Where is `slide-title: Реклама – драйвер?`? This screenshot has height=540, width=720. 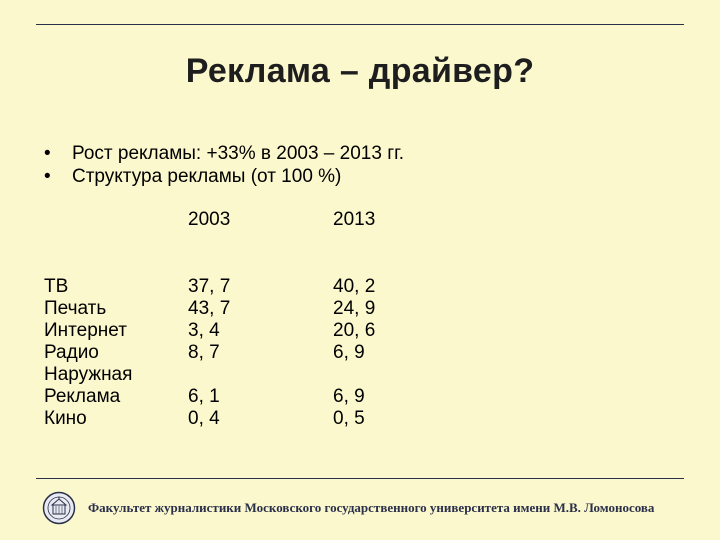
slide-title: Реклама – драйвер? is located at coordinates (360, 71).